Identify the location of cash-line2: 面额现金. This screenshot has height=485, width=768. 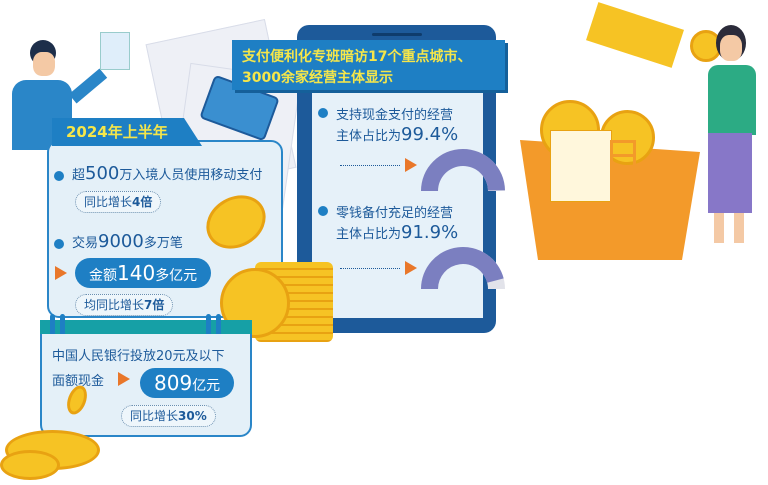
(78, 381).